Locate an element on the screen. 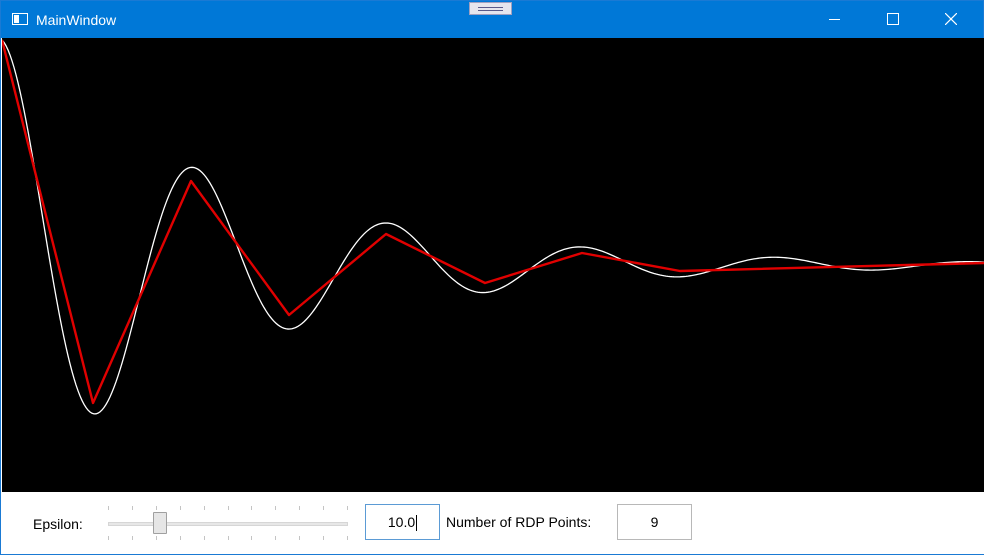 This screenshot has height=555, width=984. maximize-button is located at coordinates (894, 19).